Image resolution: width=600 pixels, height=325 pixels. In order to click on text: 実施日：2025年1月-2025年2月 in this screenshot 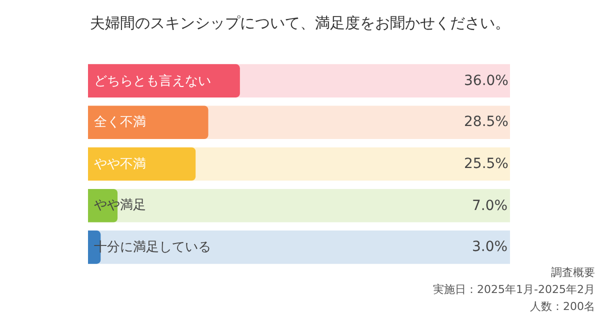, I will do `click(514, 289)`.